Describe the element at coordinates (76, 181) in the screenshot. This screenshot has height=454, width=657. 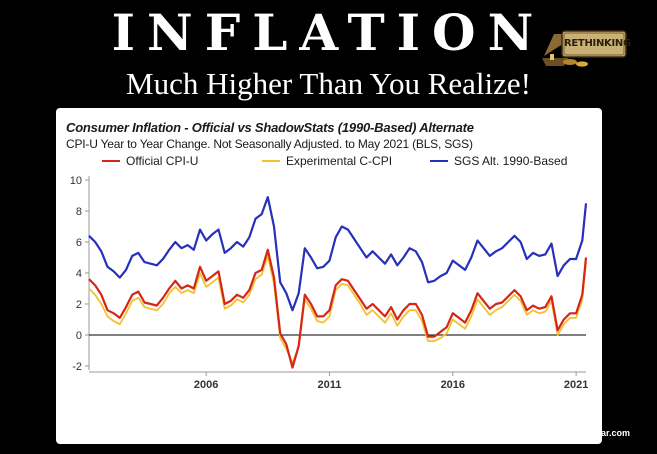
I see `y-tick-label: 10` at that location.